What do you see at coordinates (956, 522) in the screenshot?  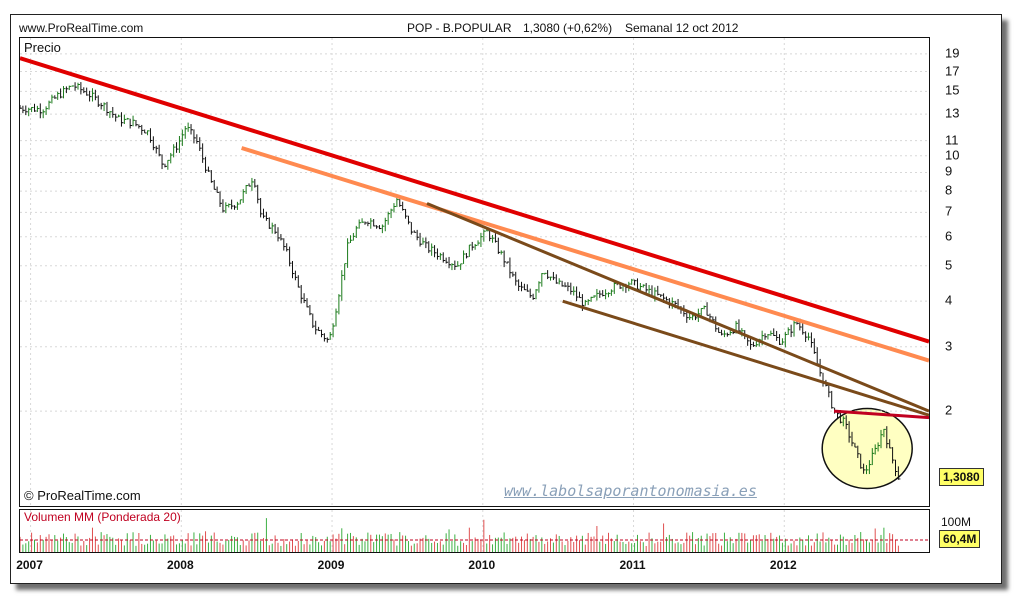 I see `volume-scale-label: 100M` at bounding box center [956, 522].